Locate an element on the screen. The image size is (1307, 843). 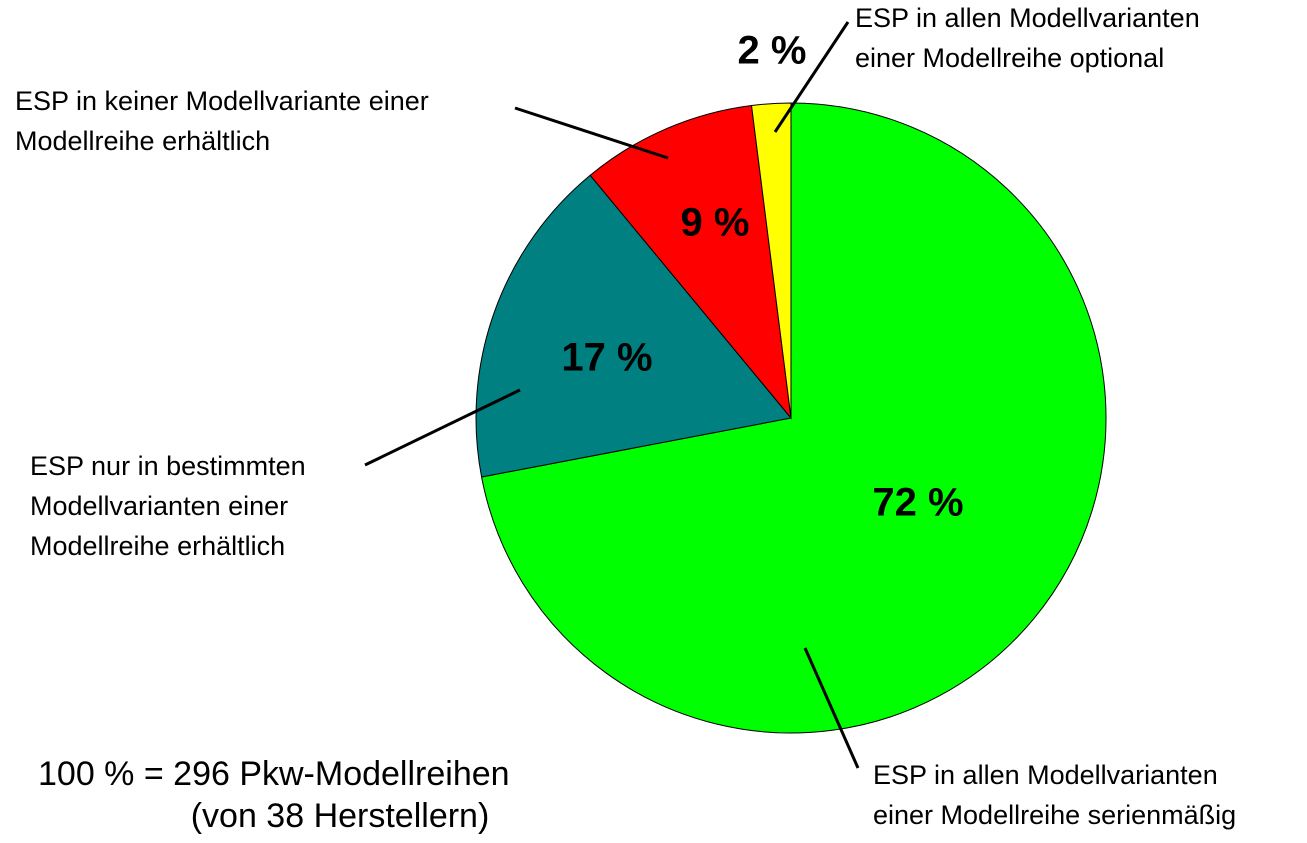
category-label: ESP nur in bestimmten is located at coordinates (168, 466).